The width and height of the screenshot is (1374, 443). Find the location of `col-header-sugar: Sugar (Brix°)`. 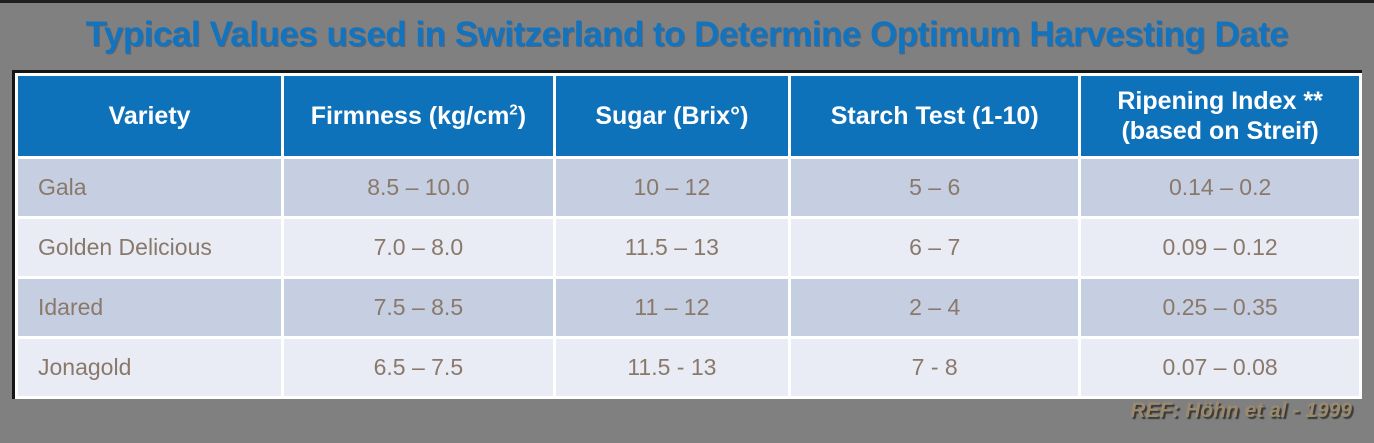

col-header-sugar: Sugar (Brix°) is located at coordinates (672, 116).